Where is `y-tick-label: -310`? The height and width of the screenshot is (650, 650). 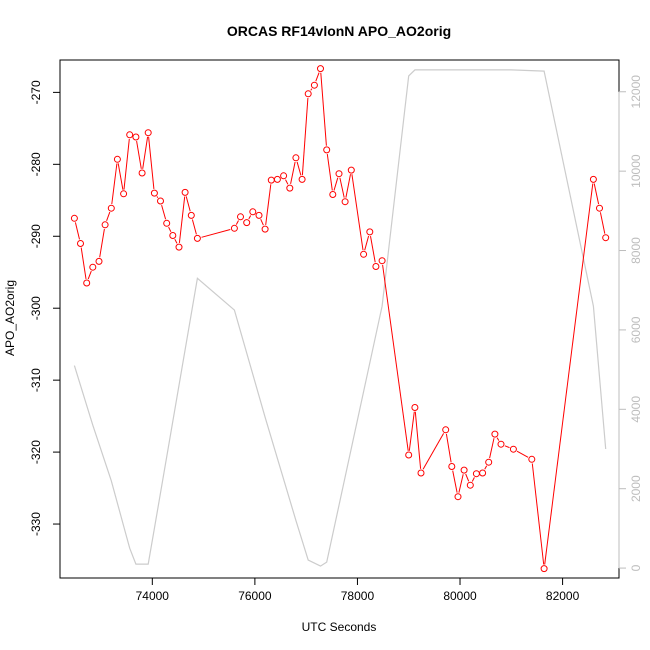 y-tick-label: -310 is located at coordinates (36, 380).